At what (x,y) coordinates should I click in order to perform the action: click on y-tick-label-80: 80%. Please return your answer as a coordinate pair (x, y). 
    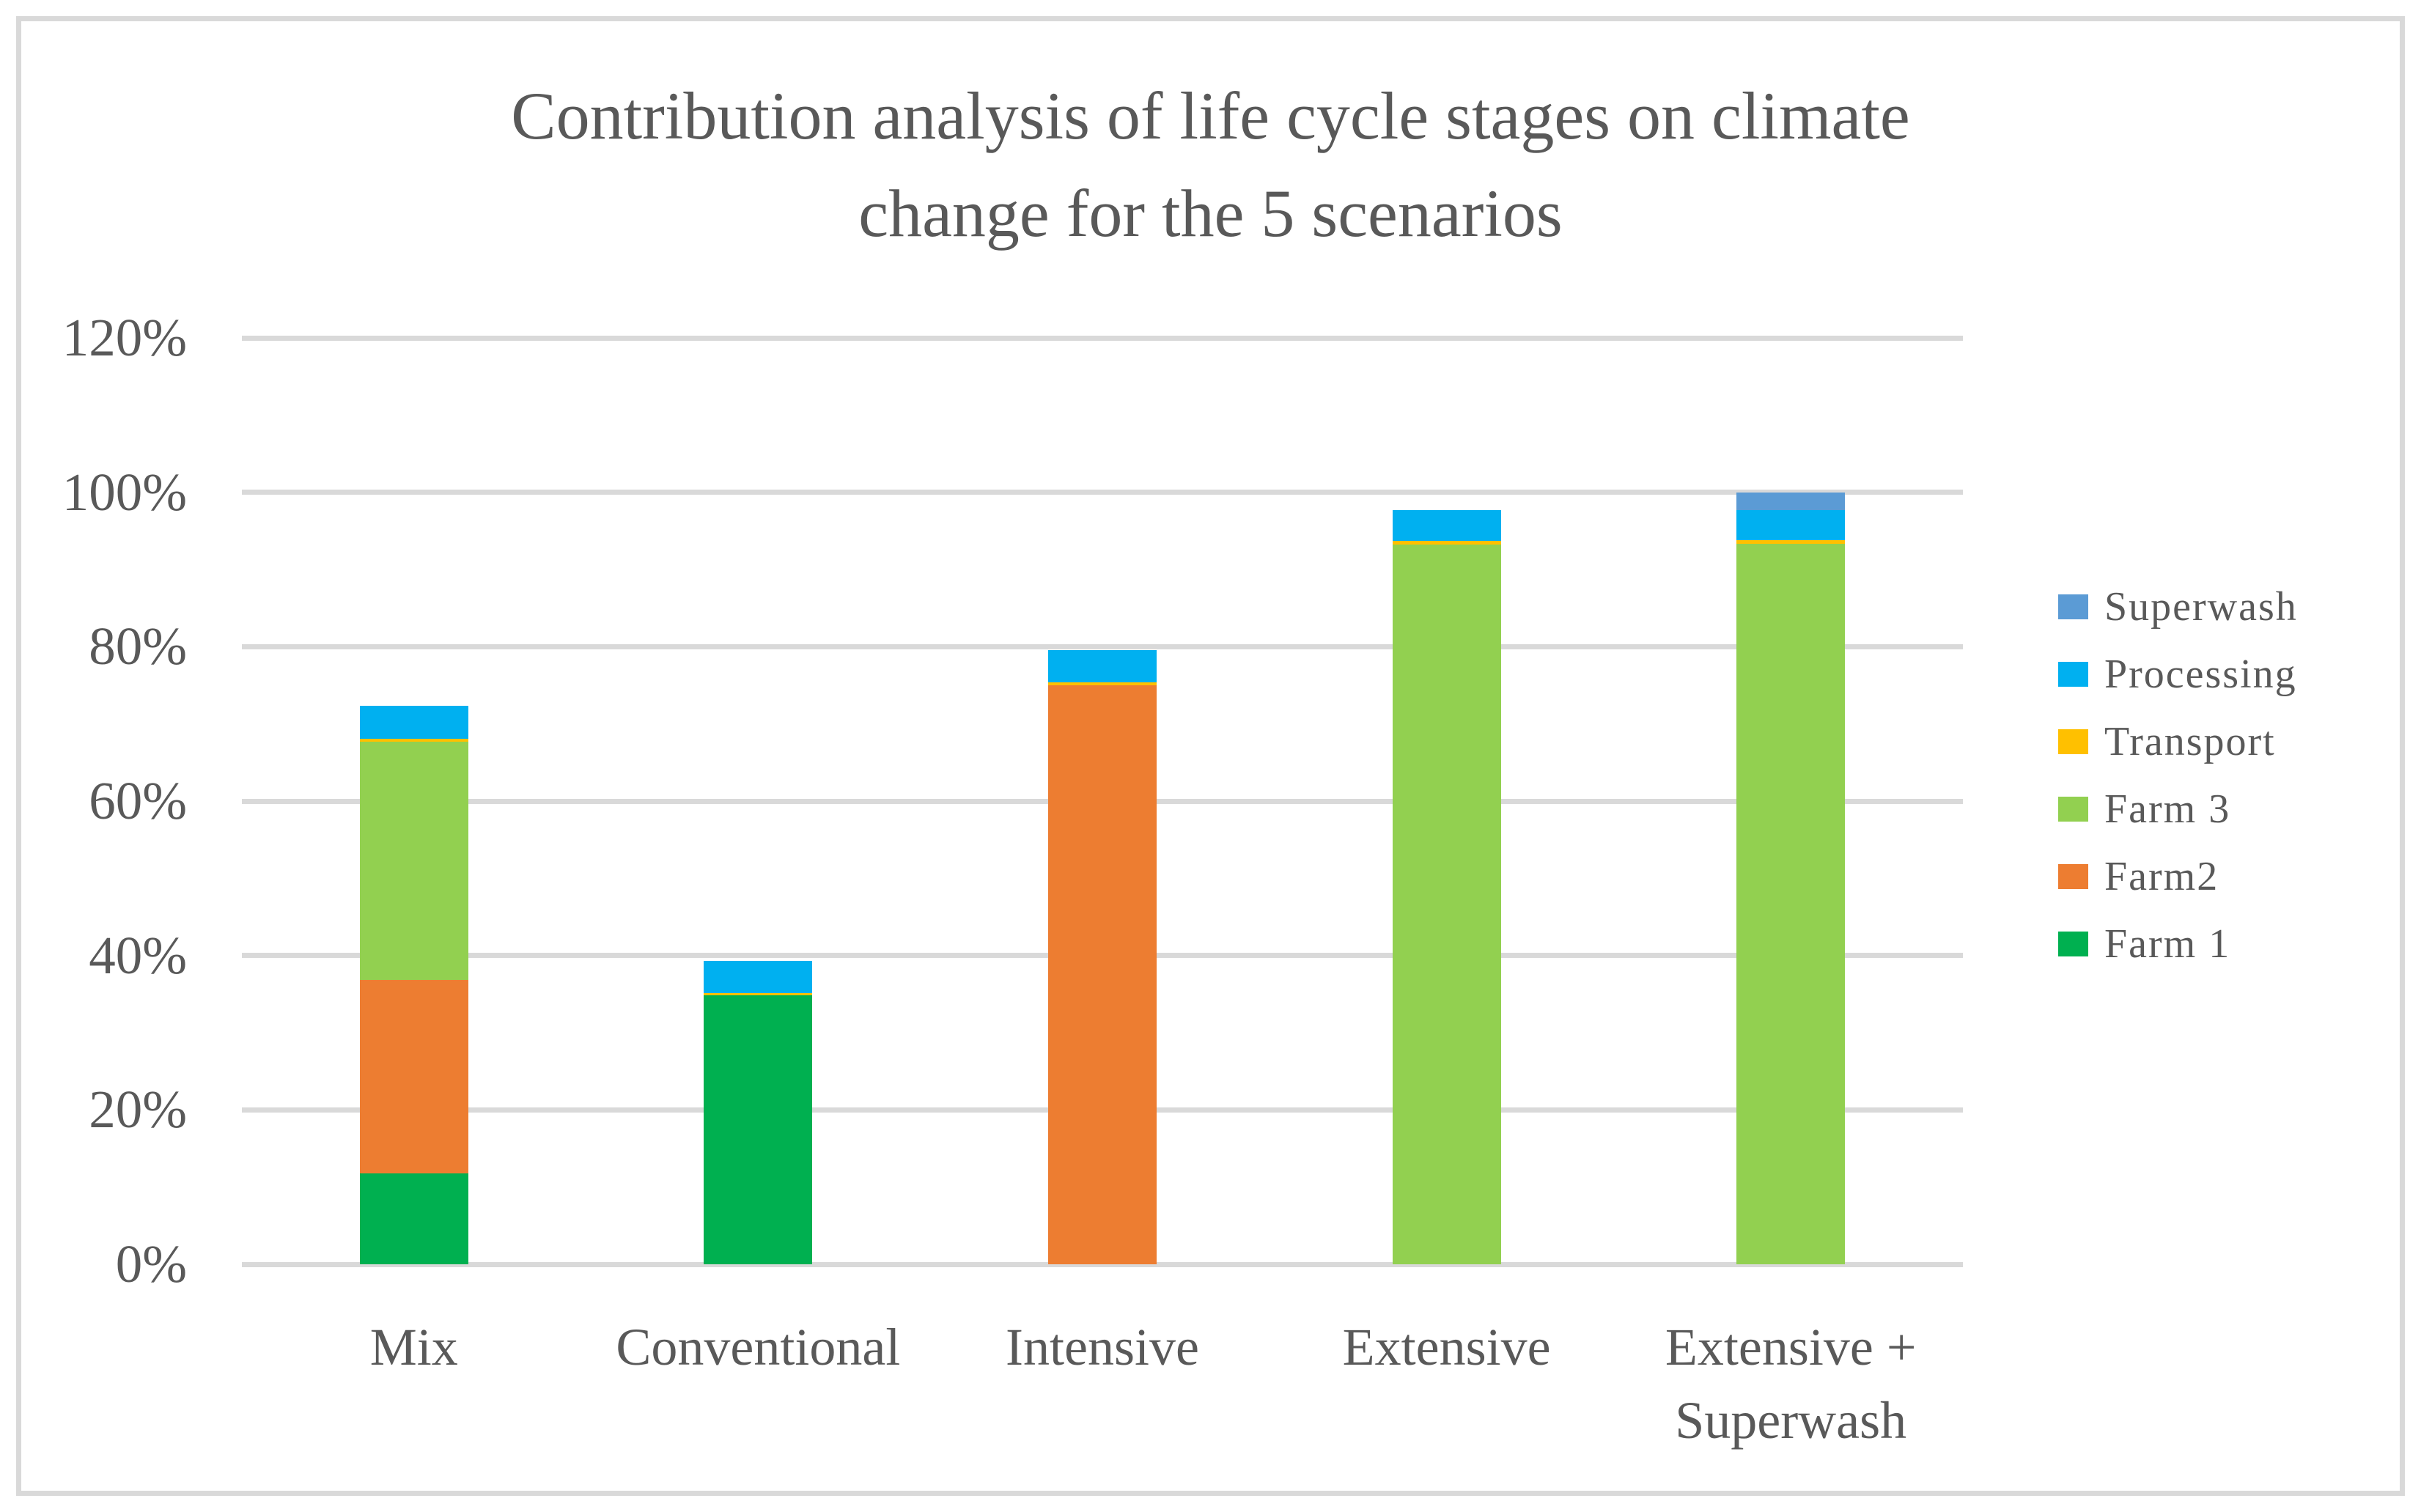
    Looking at the image, I should click on (138, 646).